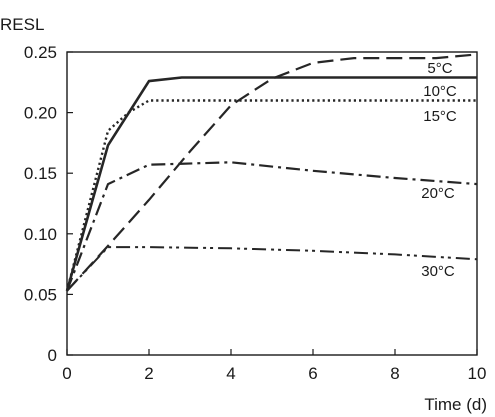 Image resolution: width=495 pixels, height=417 pixels. I want to click on series-label: 30°C, so click(438, 271).